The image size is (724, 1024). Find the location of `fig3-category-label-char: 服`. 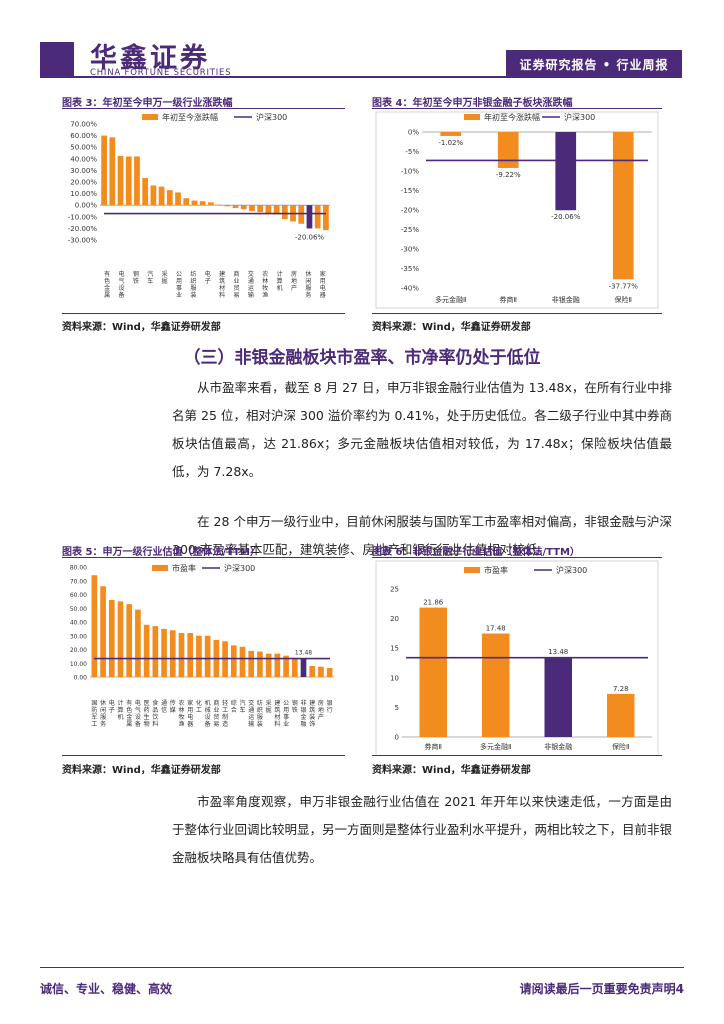

fig3-category-label-char: 服 is located at coordinates (193, 288).